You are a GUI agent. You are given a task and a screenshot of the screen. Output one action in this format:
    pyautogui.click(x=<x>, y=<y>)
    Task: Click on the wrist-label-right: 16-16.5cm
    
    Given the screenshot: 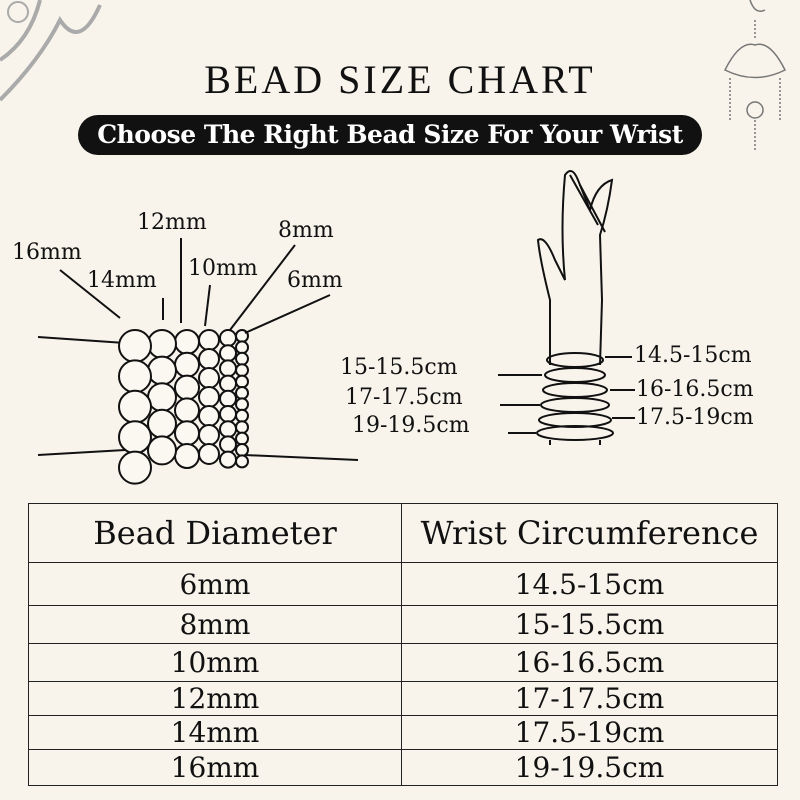 What is the action you would take?
    pyautogui.click(x=695, y=389)
    